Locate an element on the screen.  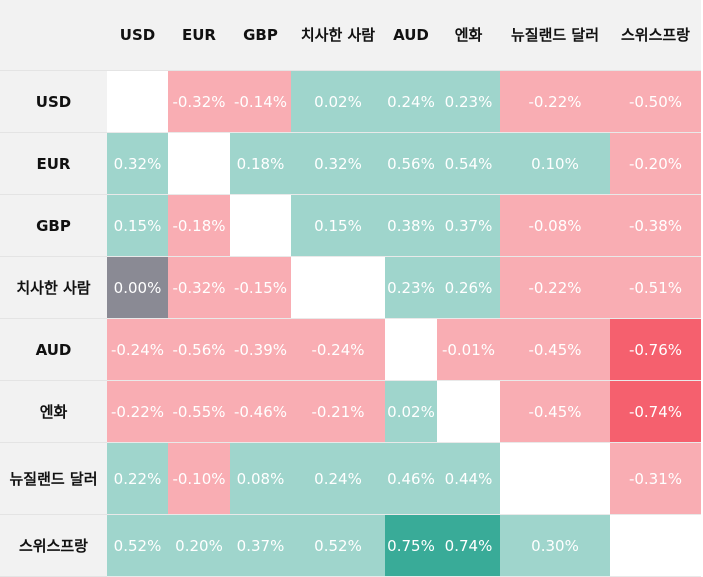
change-cell: -0.50% is located at coordinates (655, 101).